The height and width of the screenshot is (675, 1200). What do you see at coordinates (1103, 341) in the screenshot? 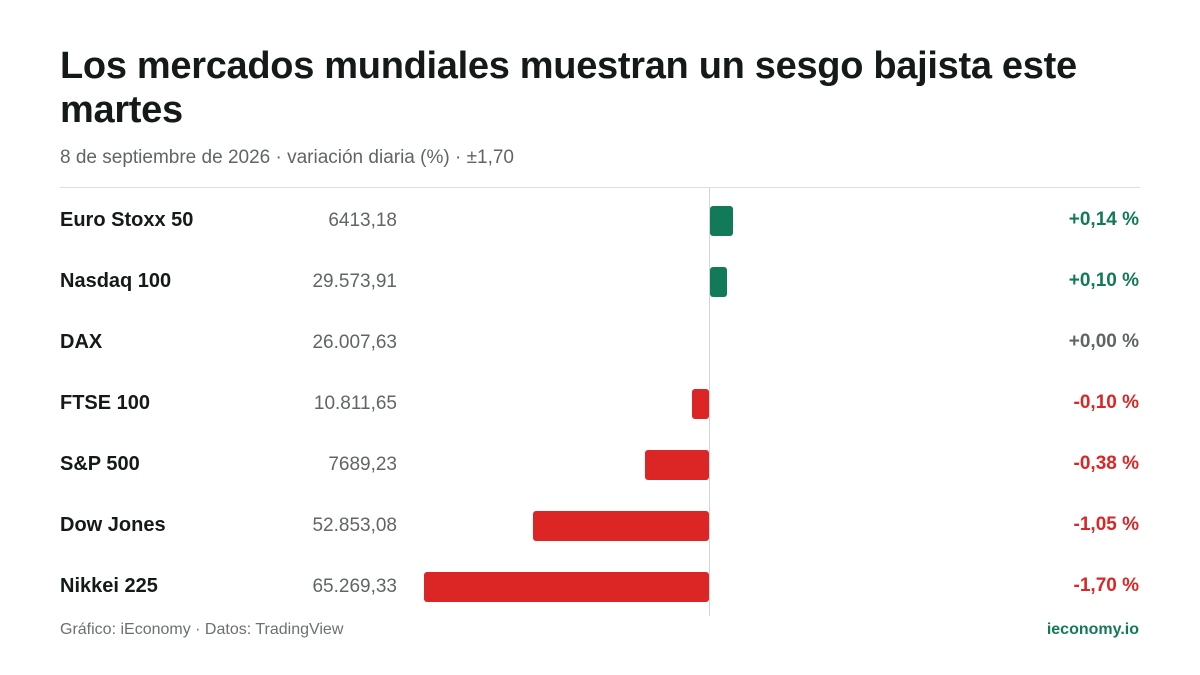
I see `change-label: +0,00 %` at bounding box center [1103, 341].